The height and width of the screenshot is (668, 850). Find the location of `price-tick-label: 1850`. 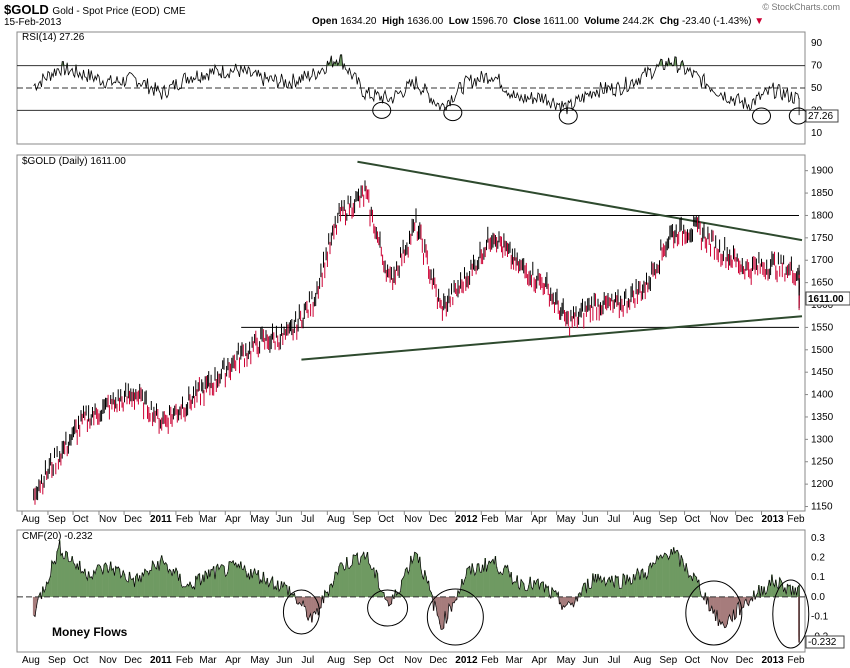

price-tick-label: 1850 is located at coordinates (822, 193).